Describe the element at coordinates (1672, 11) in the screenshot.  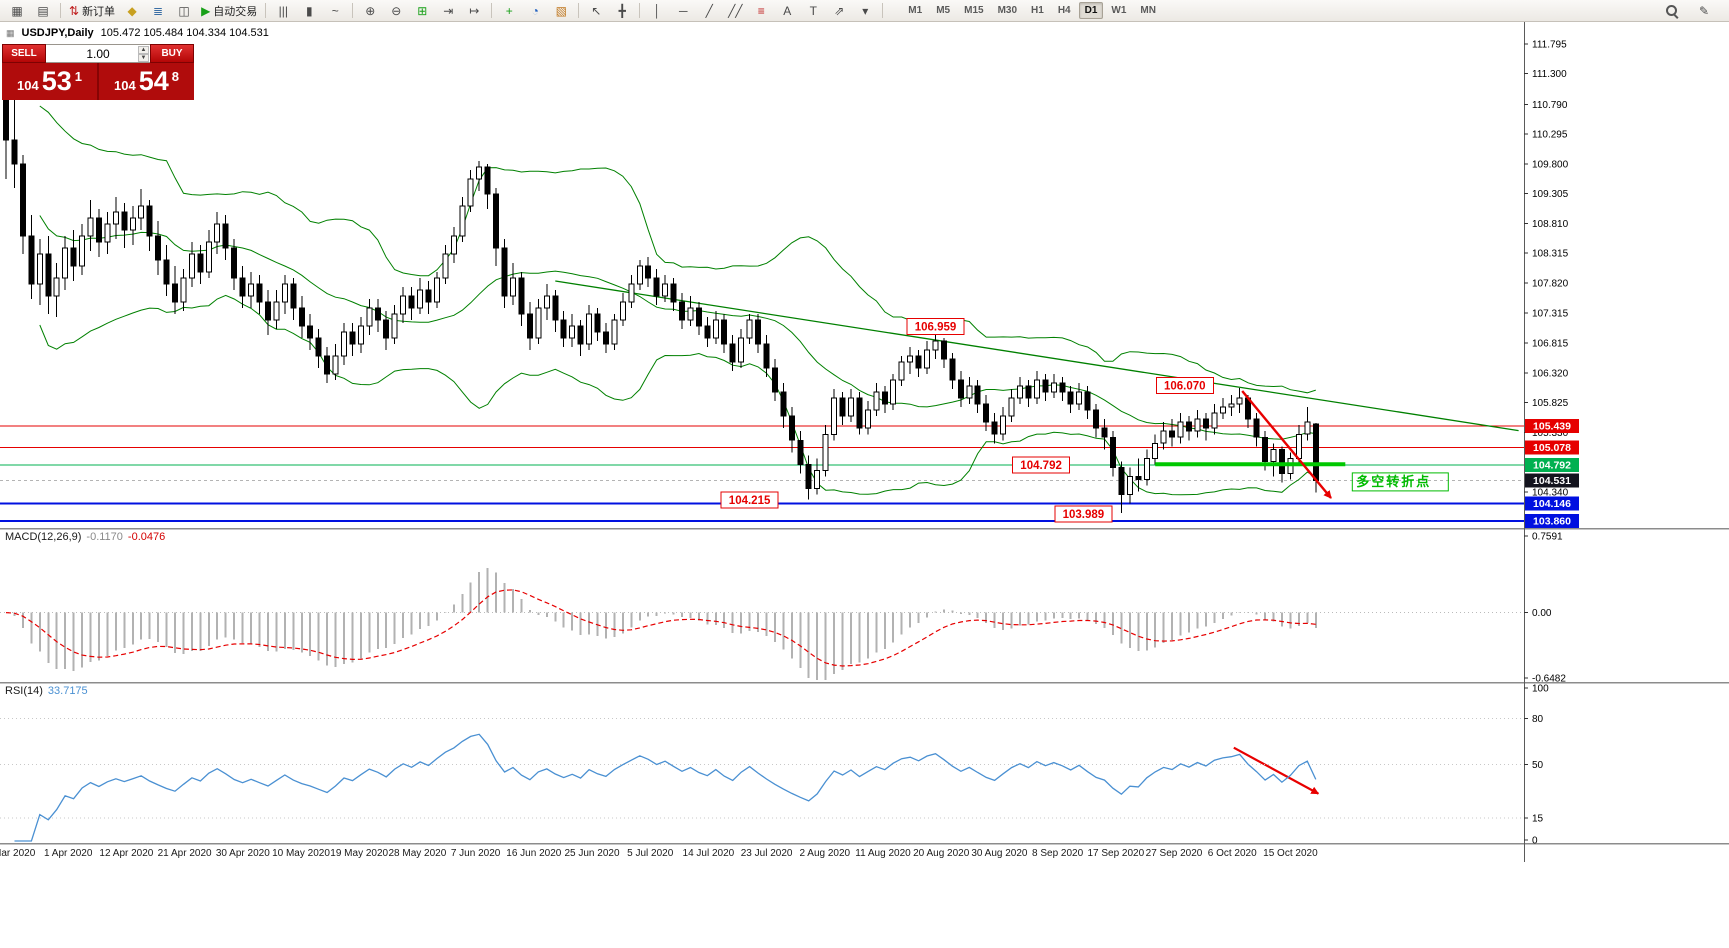
I see `search-icon` at that location.